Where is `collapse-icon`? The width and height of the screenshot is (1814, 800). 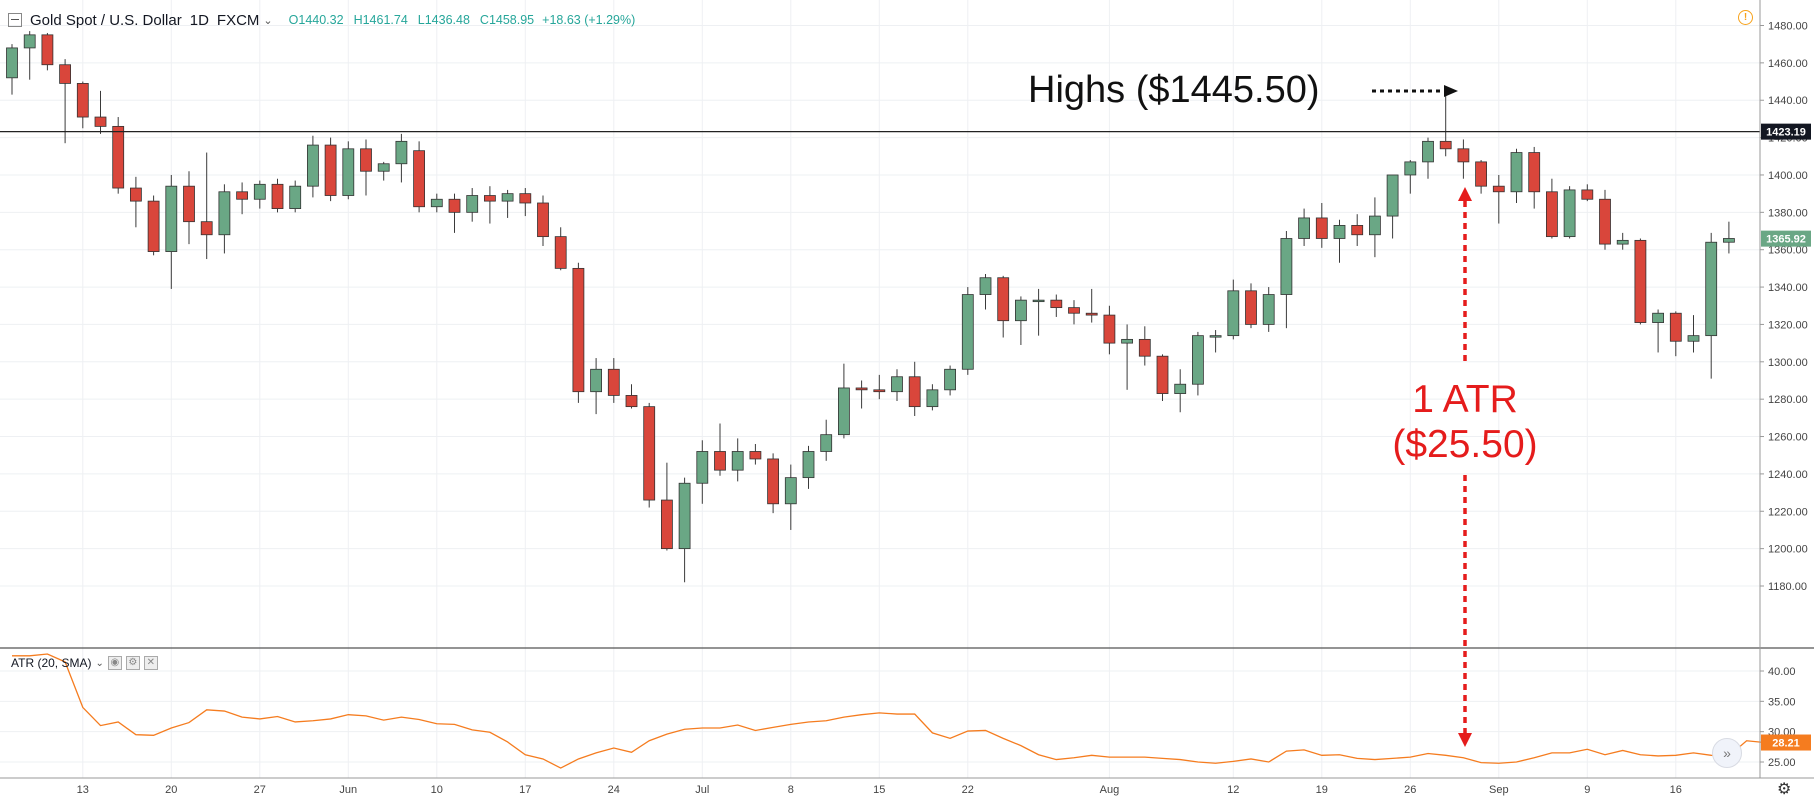 collapse-icon is located at coordinates (15, 20).